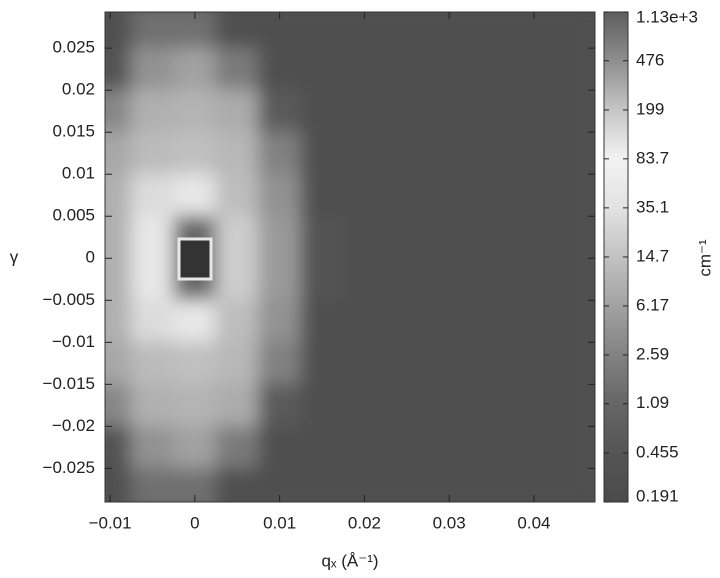 The height and width of the screenshot is (578, 720). What do you see at coordinates (14, 256) in the screenshot?
I see `y-axis-label: γ` at bounding box center [14, 256].